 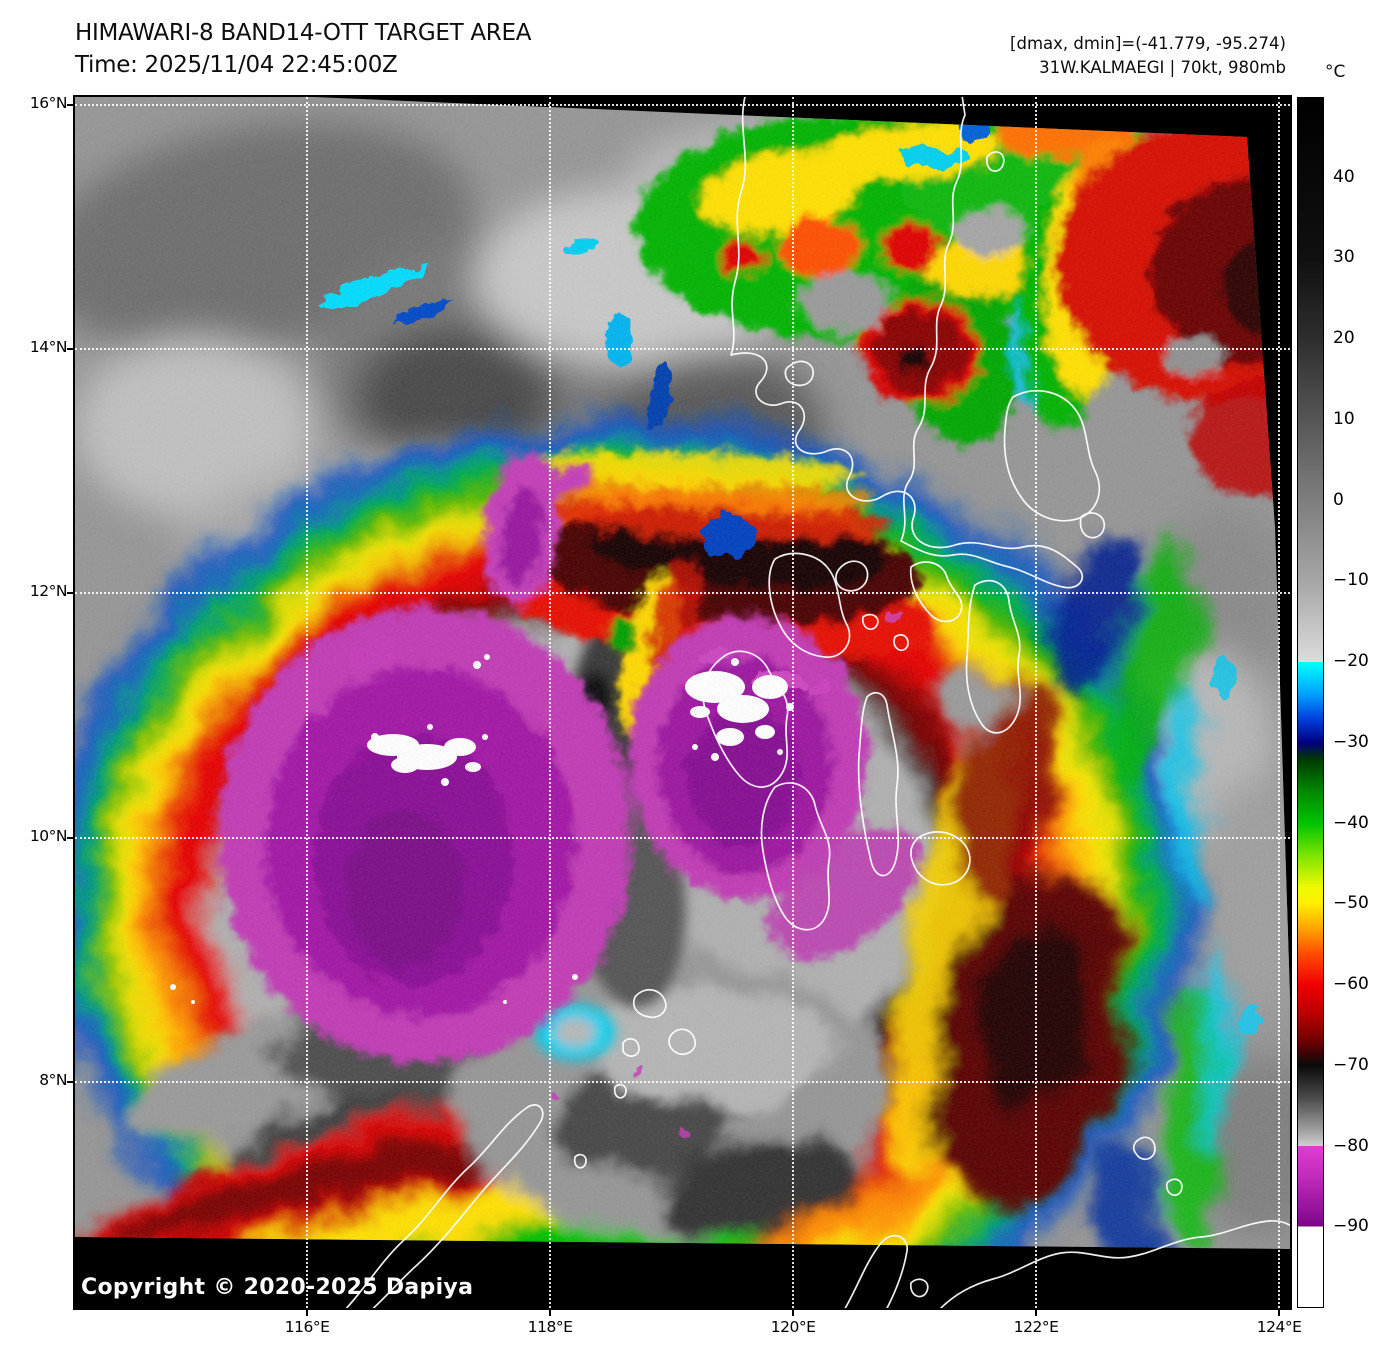 I want to click on storm-info-annotation: 31W.KALMAEGI | 70kt, 980mb, so click(x=1162, y=67).